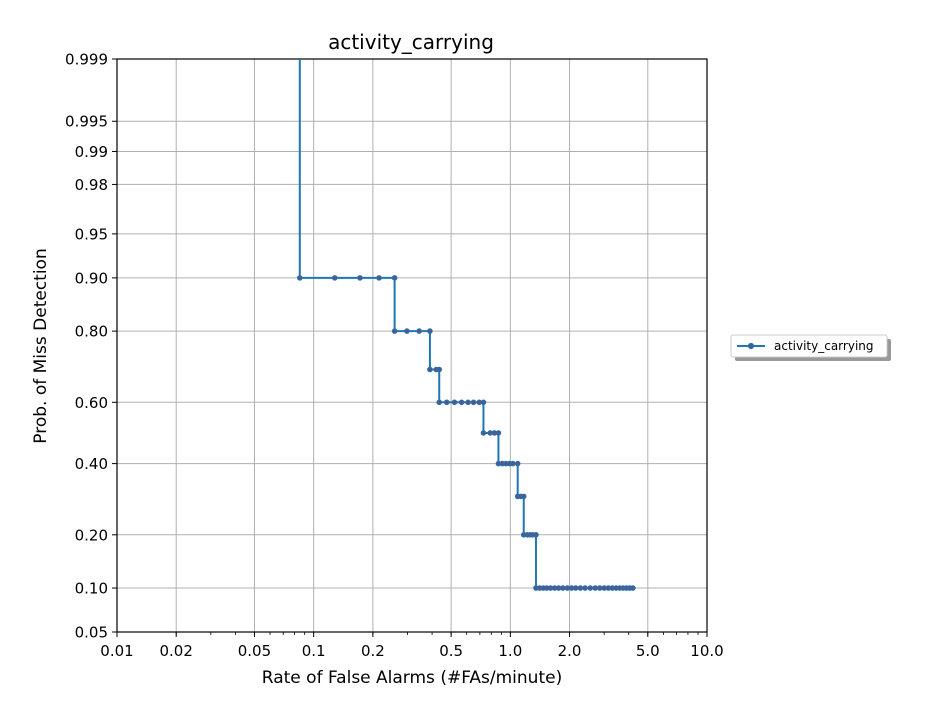 This screenshot has width=928, height=720. I want to click on legend-box, so click(809, 346).